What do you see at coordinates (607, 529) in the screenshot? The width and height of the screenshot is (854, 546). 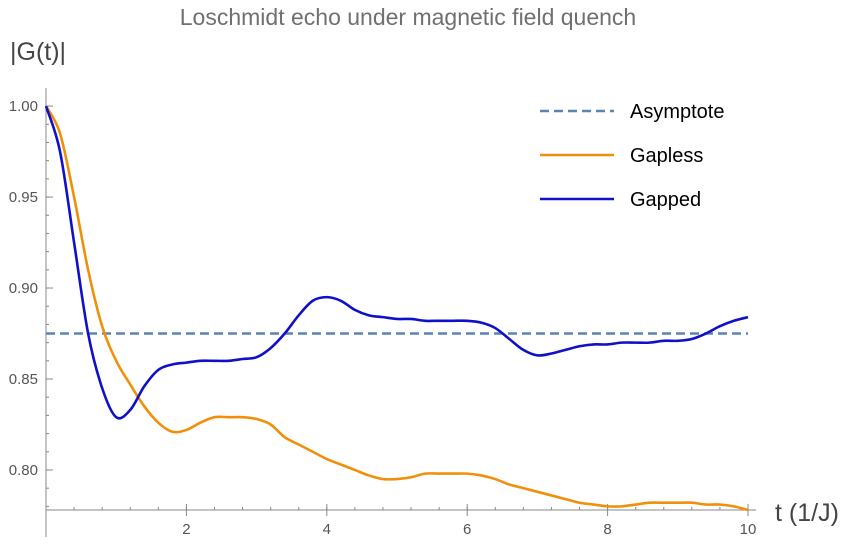 I see `x-tick-label: 8` at bounding box center [607, 529].